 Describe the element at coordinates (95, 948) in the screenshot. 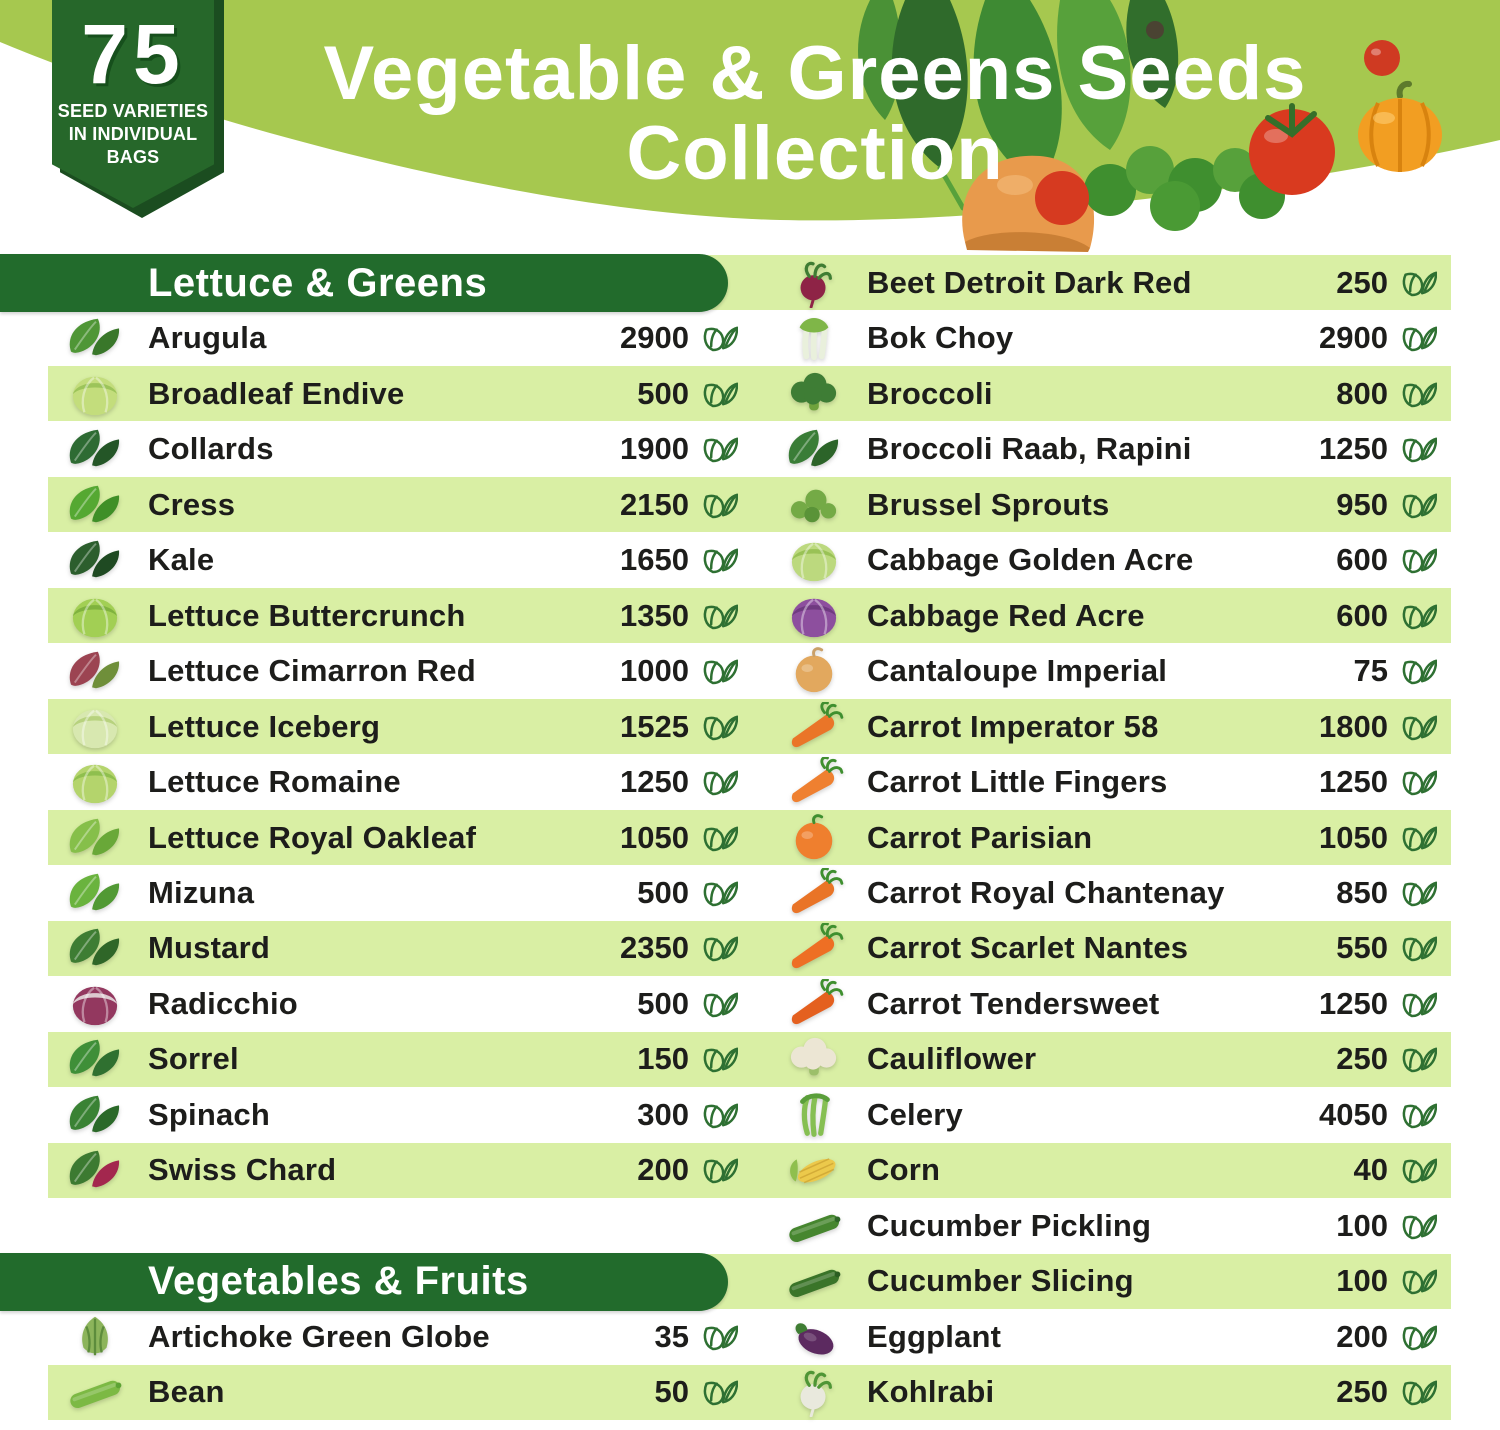

I see `mustard-icon` at that location.